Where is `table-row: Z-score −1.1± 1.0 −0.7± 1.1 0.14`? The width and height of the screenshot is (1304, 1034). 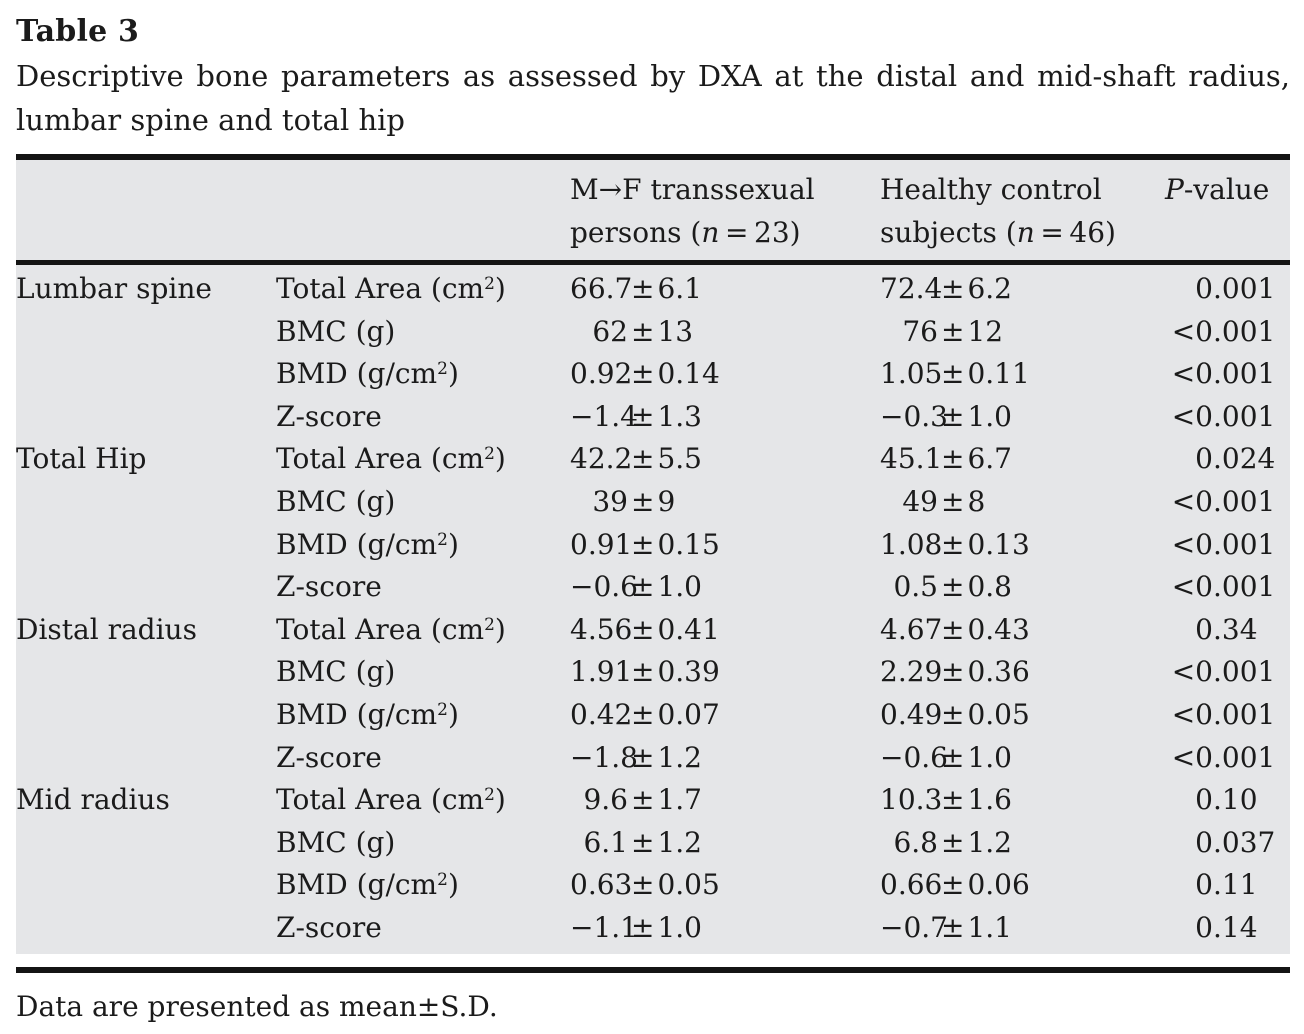
table-row: Z-score −1.1± 1.0 −0.7± 1.1 0.14 is located at coordinates (653, 928).